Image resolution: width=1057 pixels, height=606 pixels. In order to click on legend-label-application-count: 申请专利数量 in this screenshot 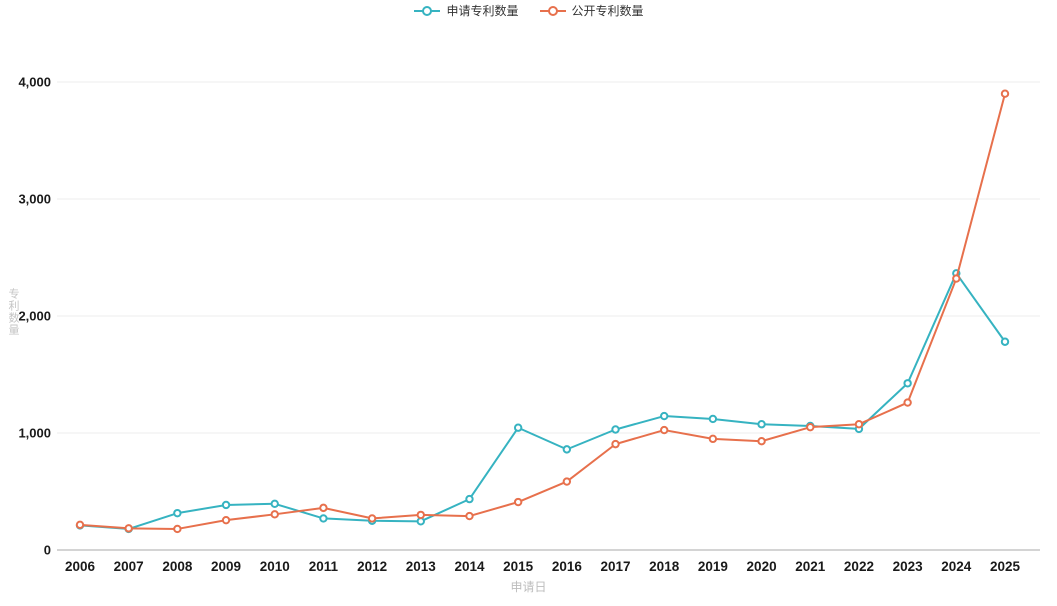, I will do `click(482, 11)`.